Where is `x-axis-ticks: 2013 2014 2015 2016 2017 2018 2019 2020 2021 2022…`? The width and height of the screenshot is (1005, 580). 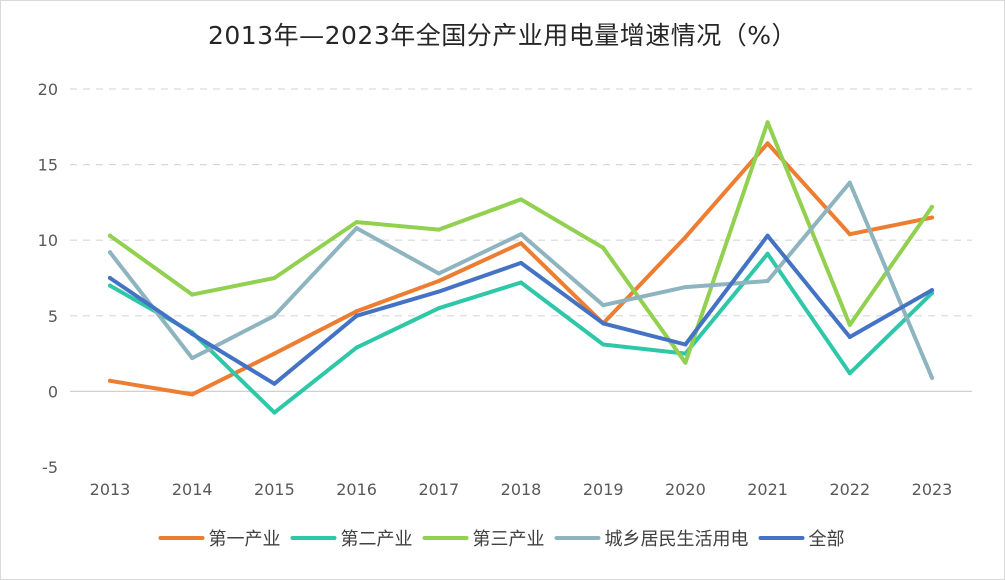
x-axis-ticks: 2013 2014 2015 2016 2017 2018 2019 2020 2021 2022… is located at coordinates (521, 489).